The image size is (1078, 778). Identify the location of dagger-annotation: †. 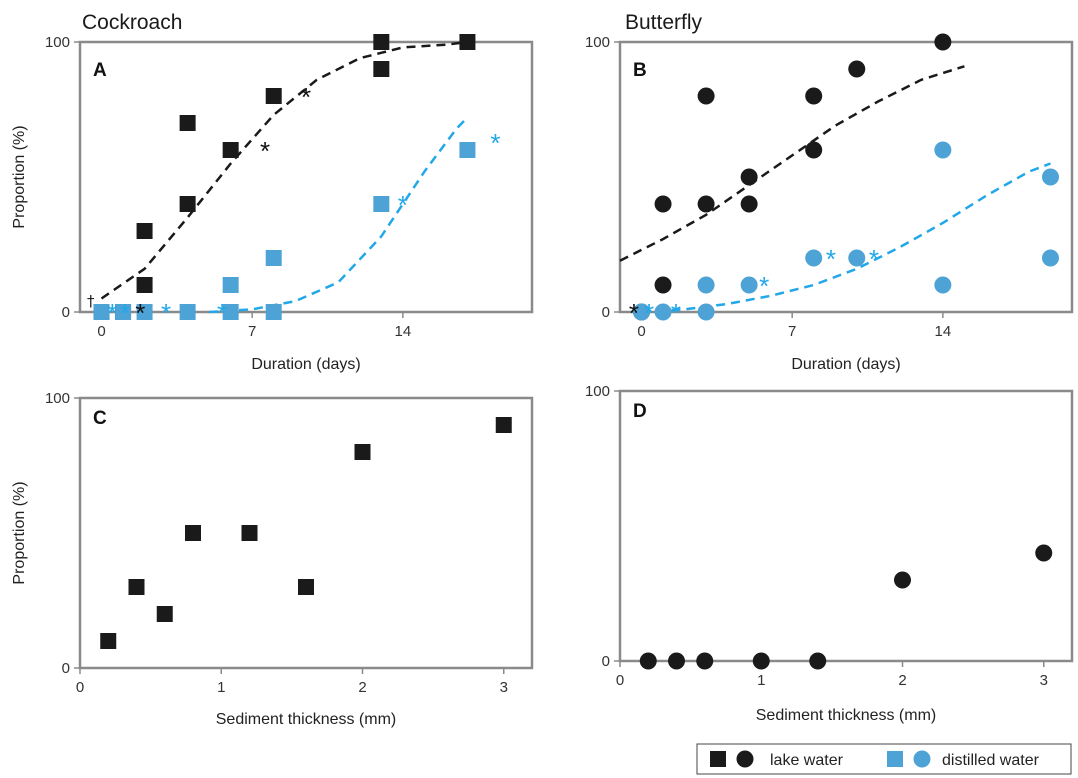
(91, 301).